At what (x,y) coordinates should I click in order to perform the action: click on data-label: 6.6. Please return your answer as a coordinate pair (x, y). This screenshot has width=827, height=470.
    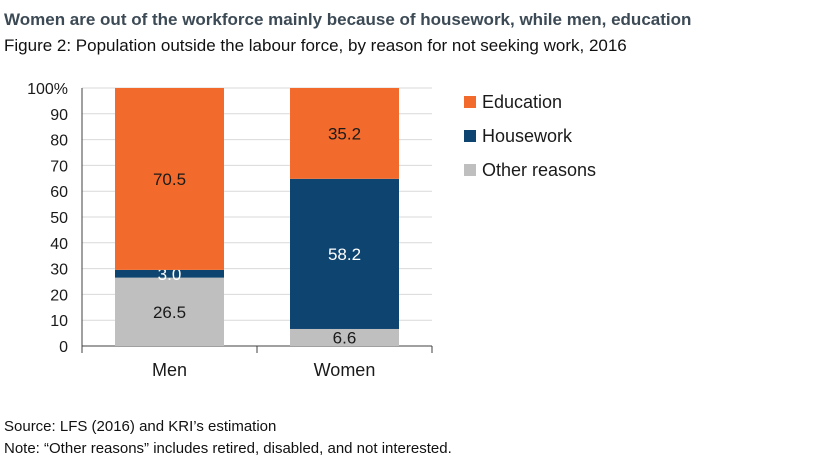
    Looking at the image, I should click on (345, 337).